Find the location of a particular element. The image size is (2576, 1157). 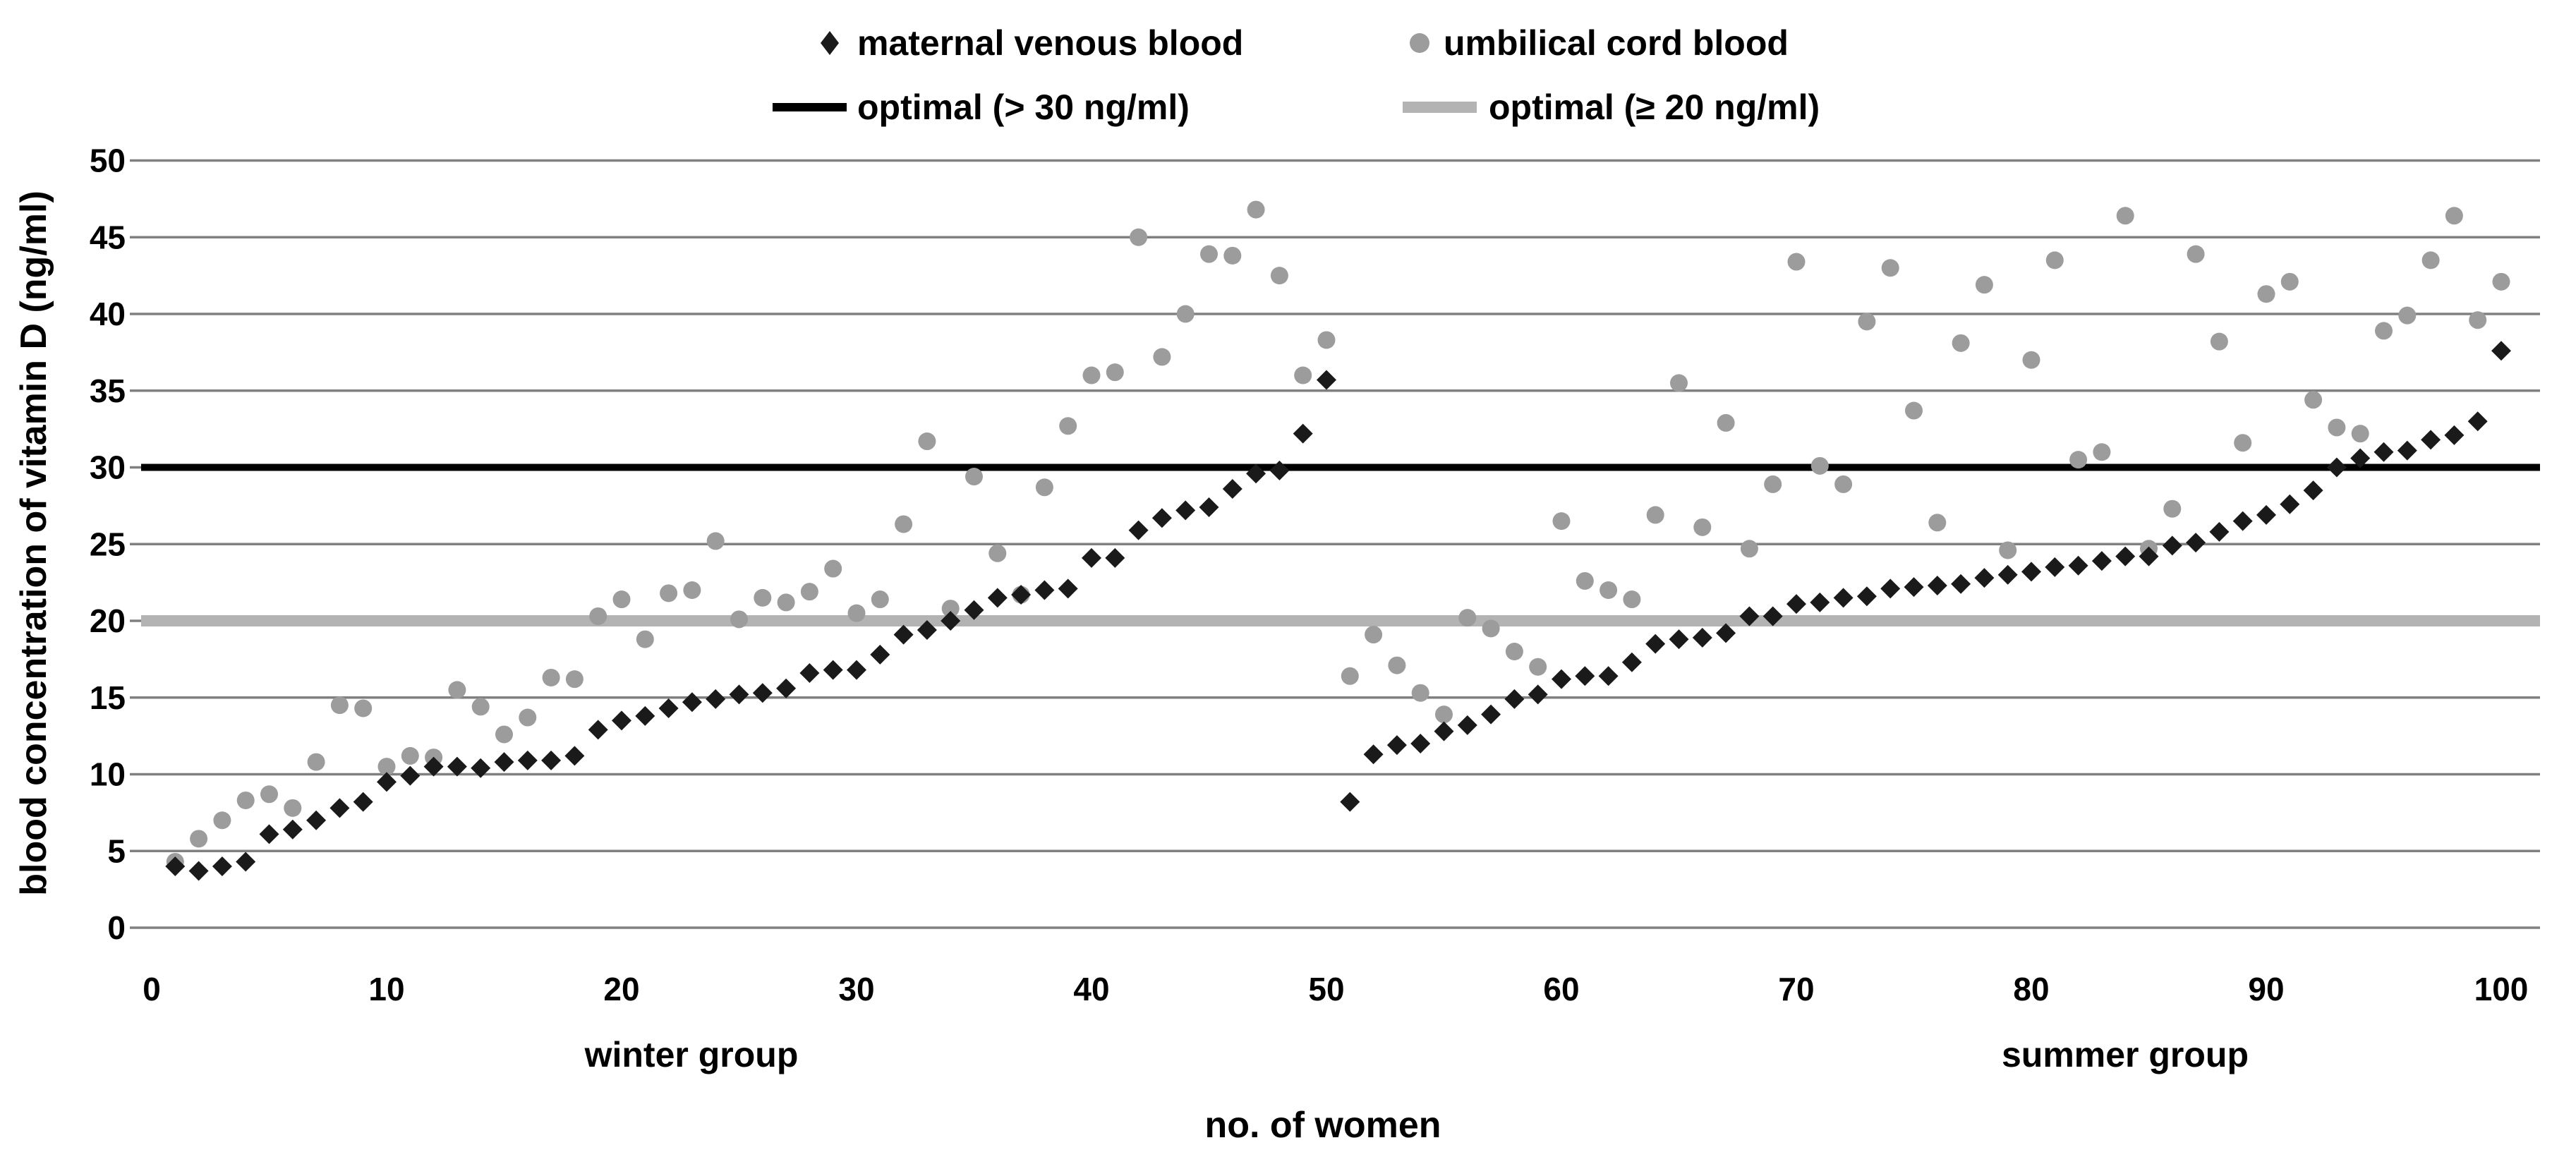

y-tick-label: 30 is located at coordinates (108, 467).